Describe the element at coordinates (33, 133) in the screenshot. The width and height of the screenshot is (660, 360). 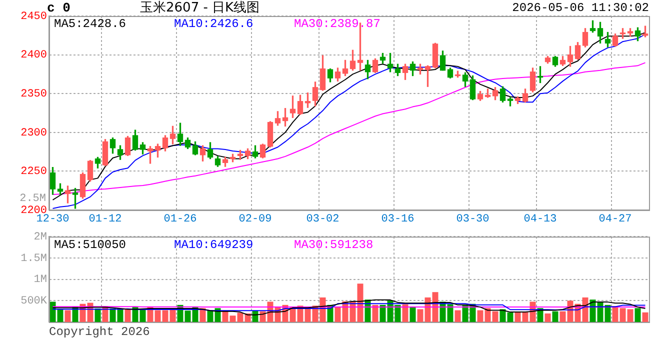
I see `y-tick-label: 2300` at that location.